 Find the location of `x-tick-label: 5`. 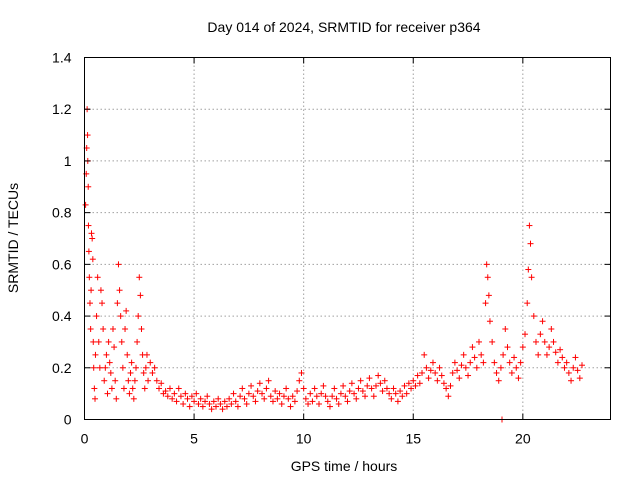

x-tick-label: 5 is located at coordinates (194, 439).